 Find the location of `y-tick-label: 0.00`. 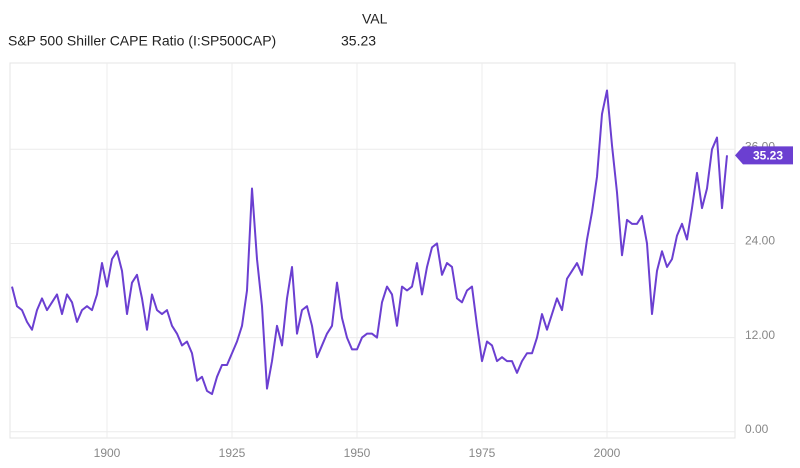

y-tick-label: 0.00 is located at coordinates (757, 429).